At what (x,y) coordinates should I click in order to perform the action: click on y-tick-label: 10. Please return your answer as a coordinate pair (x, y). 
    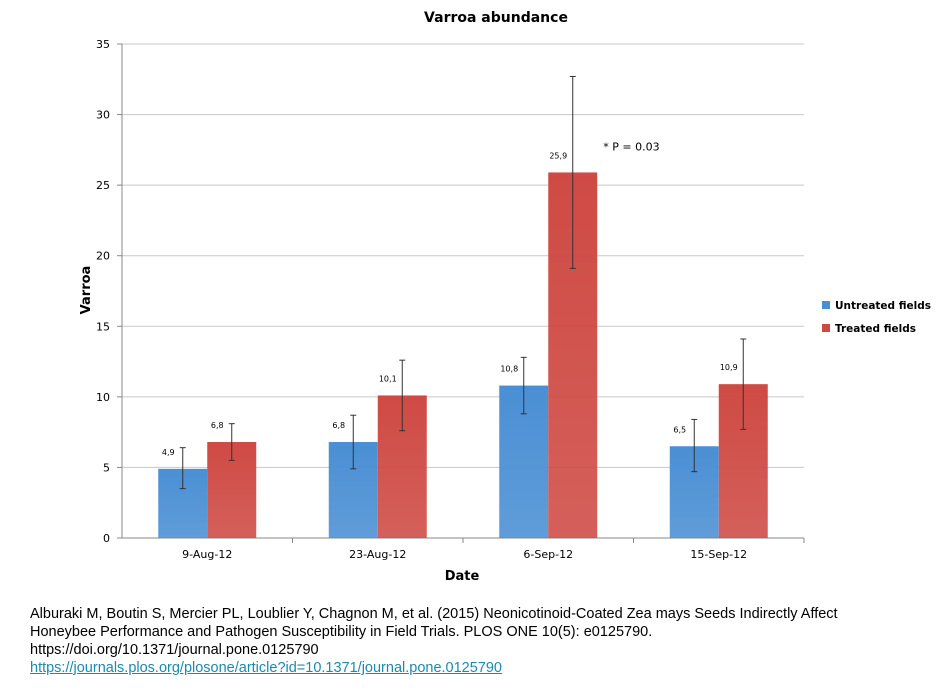
    Looking at the image, I should click on (103, 397).